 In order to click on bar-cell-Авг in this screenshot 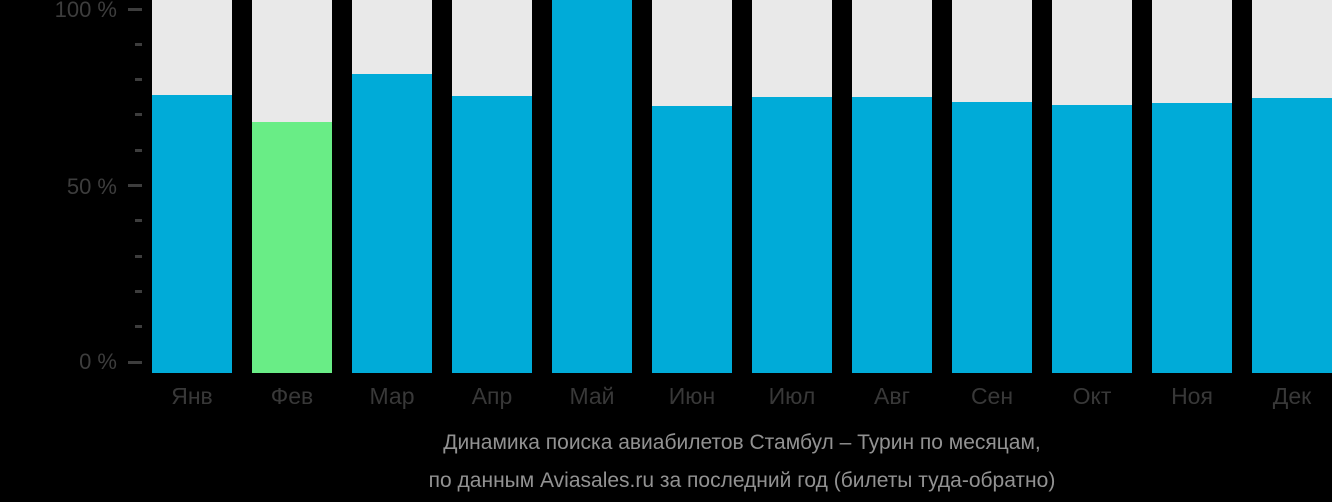, I will do `click(892, 186)`.